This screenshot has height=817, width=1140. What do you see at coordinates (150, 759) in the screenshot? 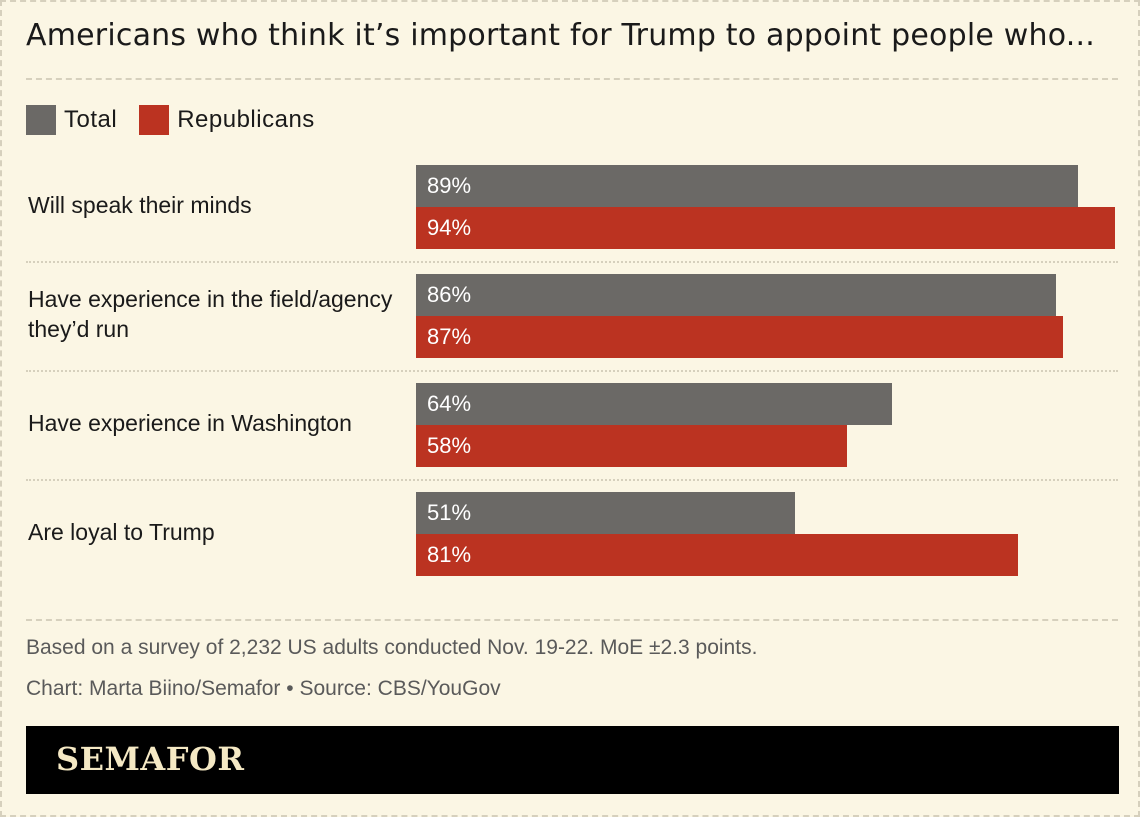
I see `semafor-logo: SEMAFOR` at bounding box center [150, 759].